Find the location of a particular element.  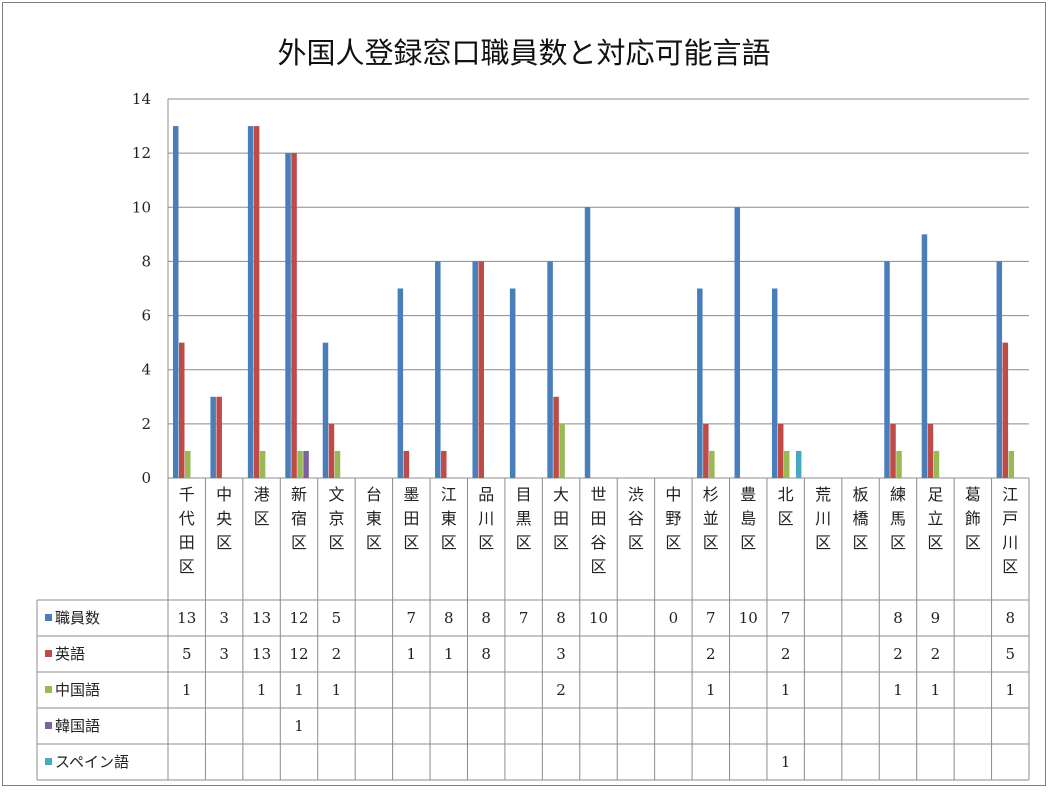

category-label: 台東区 is located at coordinates (374, 518).